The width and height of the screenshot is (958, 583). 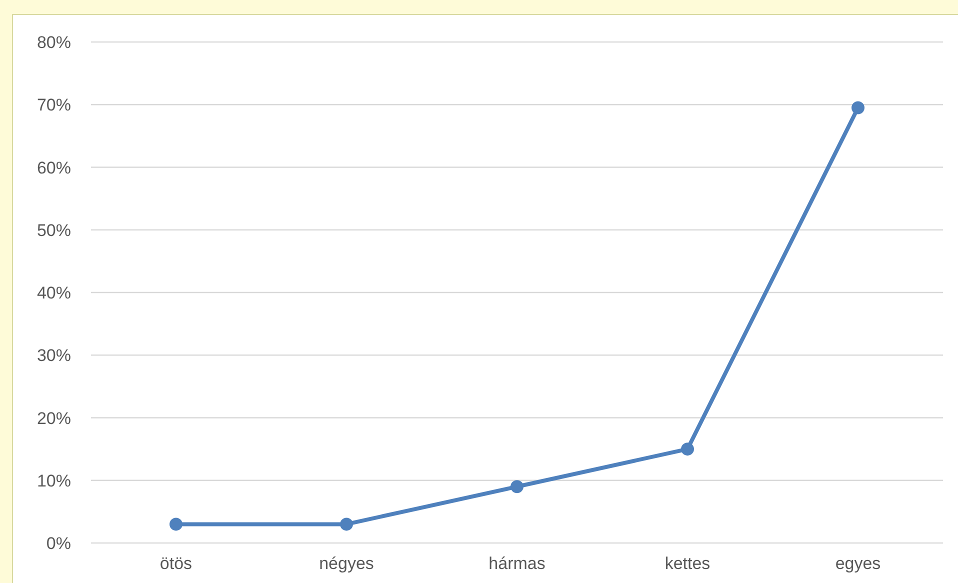 I want to click on x-tick-label: kettes, so click(x=687, y=564).